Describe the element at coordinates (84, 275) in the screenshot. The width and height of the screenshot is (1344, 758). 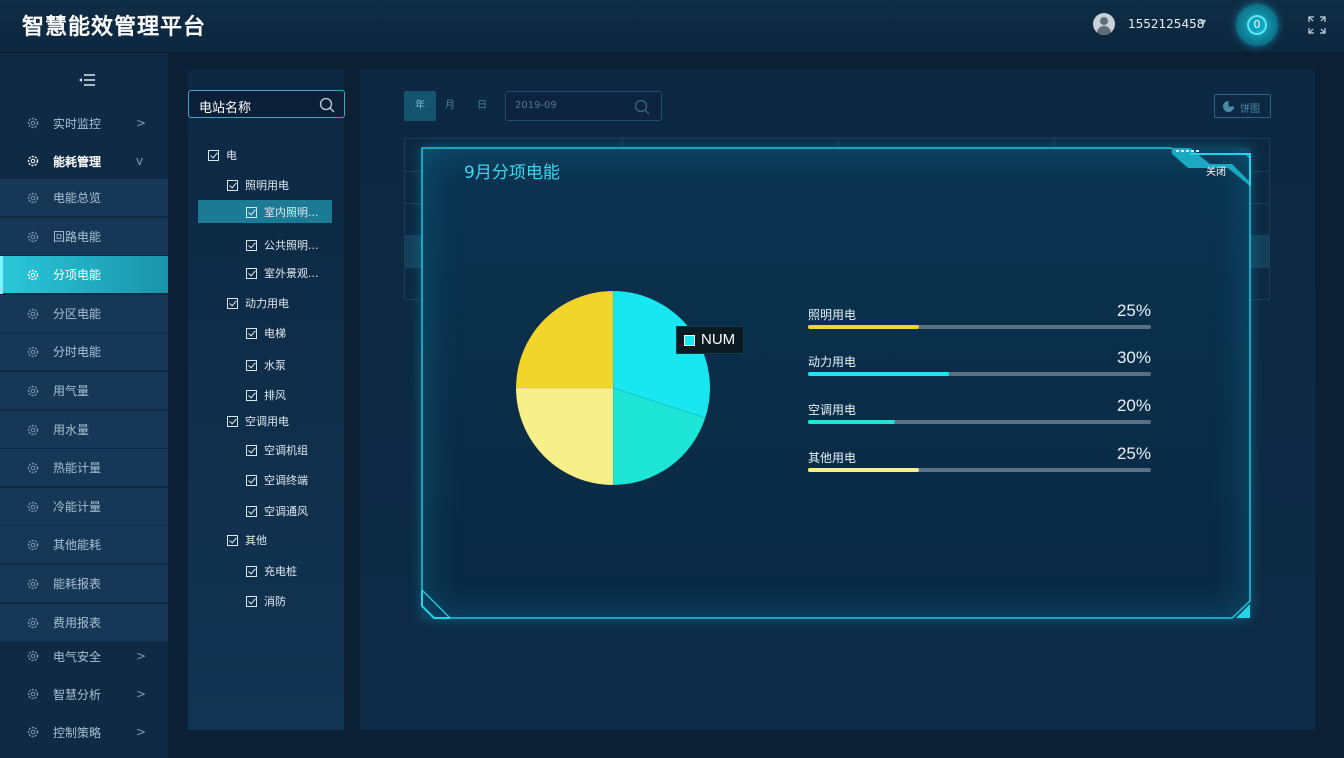
I see `sidebar-item-4: 分项电能` at that location.